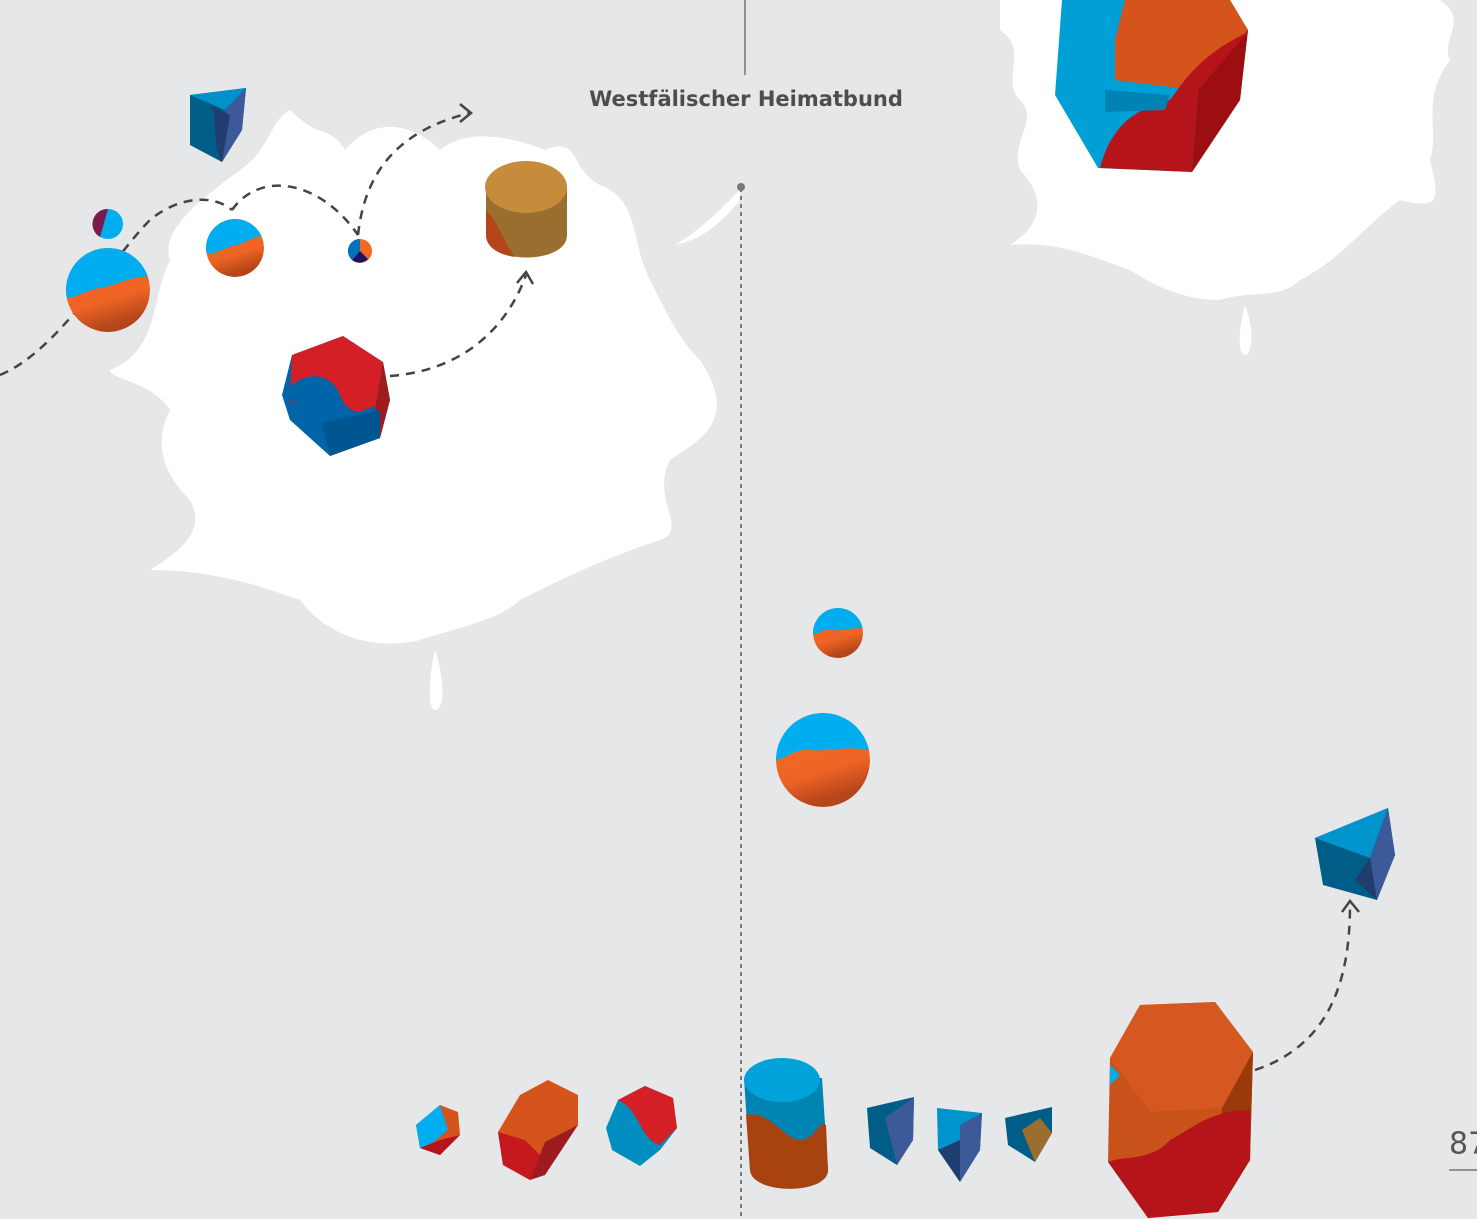 Image resolution: width=1477 pixels, height=1219 pixels. Describe the element at coordinates (1463, 1144) in the screenshot. I see `page-number: 87` at that location.